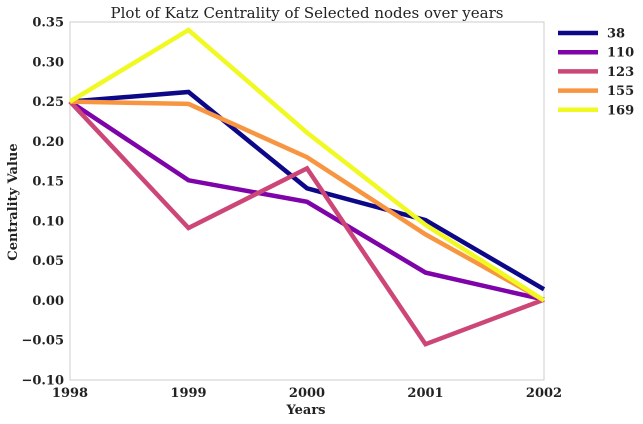  I want to click on x-tick-label: 1999, so click(188, 393).